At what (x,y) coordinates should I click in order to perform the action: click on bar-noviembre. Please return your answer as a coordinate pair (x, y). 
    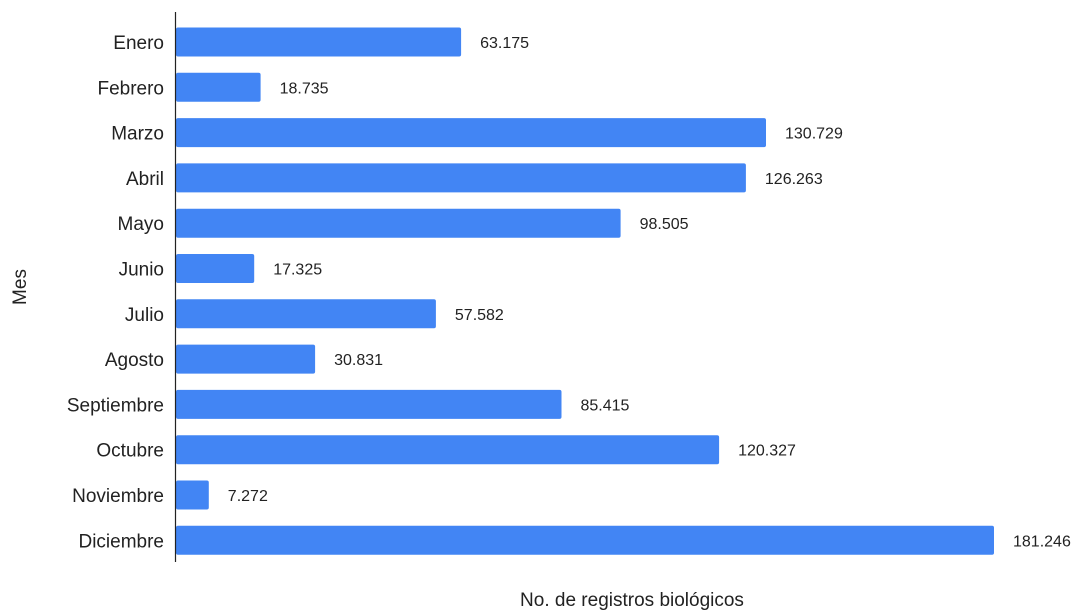
    Looking at the image, I should click on (192, 495).